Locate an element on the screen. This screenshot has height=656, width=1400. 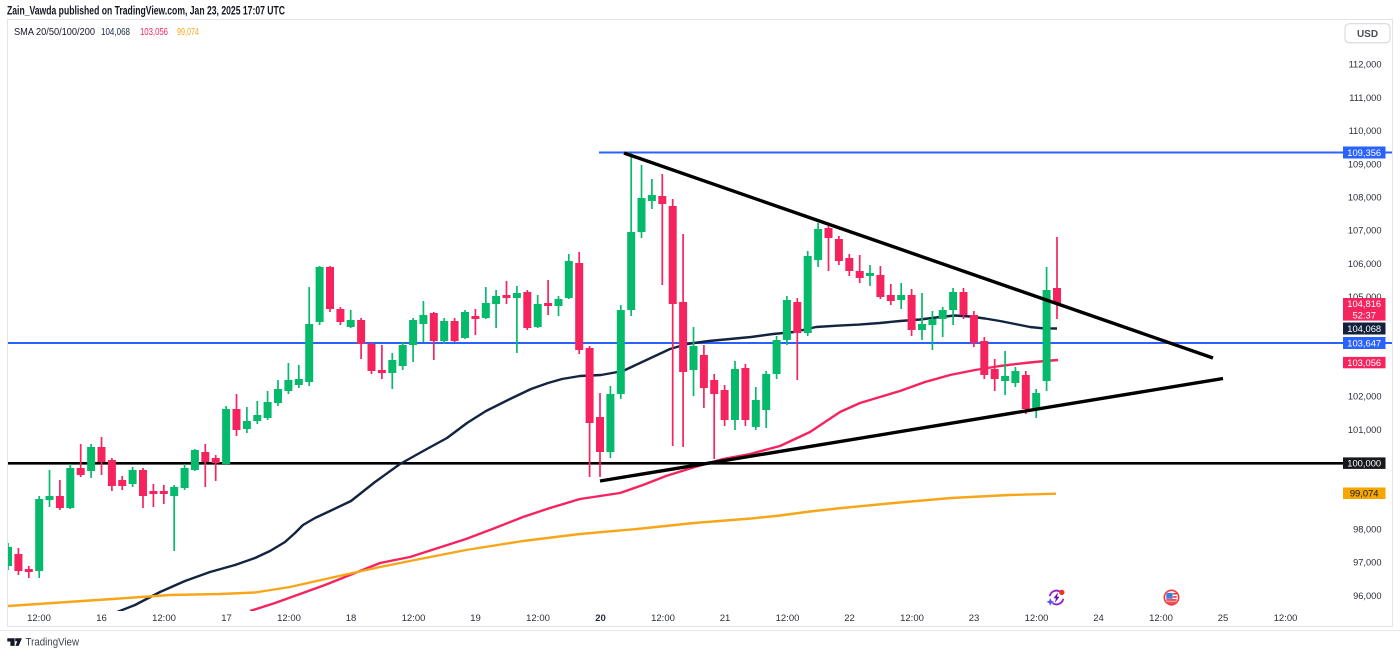
svg-text: 23 is located at coordinates (974, 618).